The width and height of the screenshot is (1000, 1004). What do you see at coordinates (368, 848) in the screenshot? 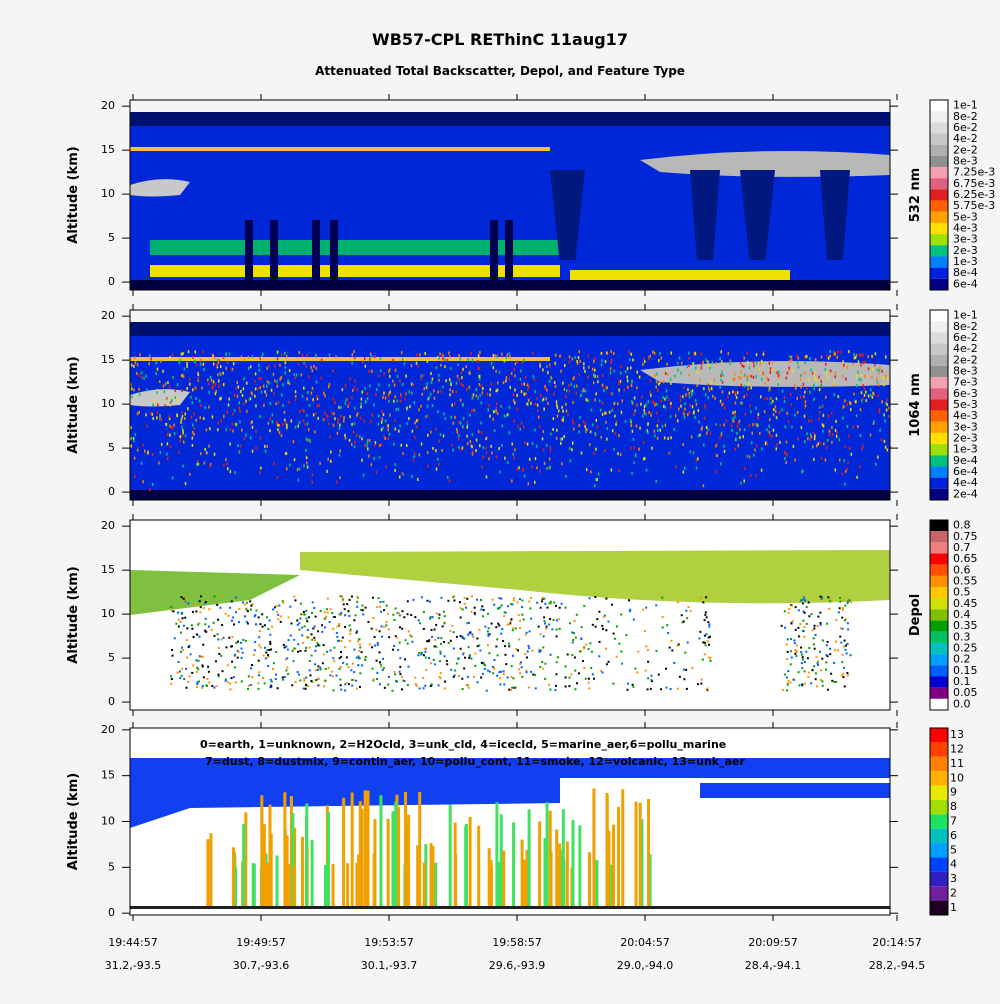
I see `feature-column` at bounding box center [368, 848].